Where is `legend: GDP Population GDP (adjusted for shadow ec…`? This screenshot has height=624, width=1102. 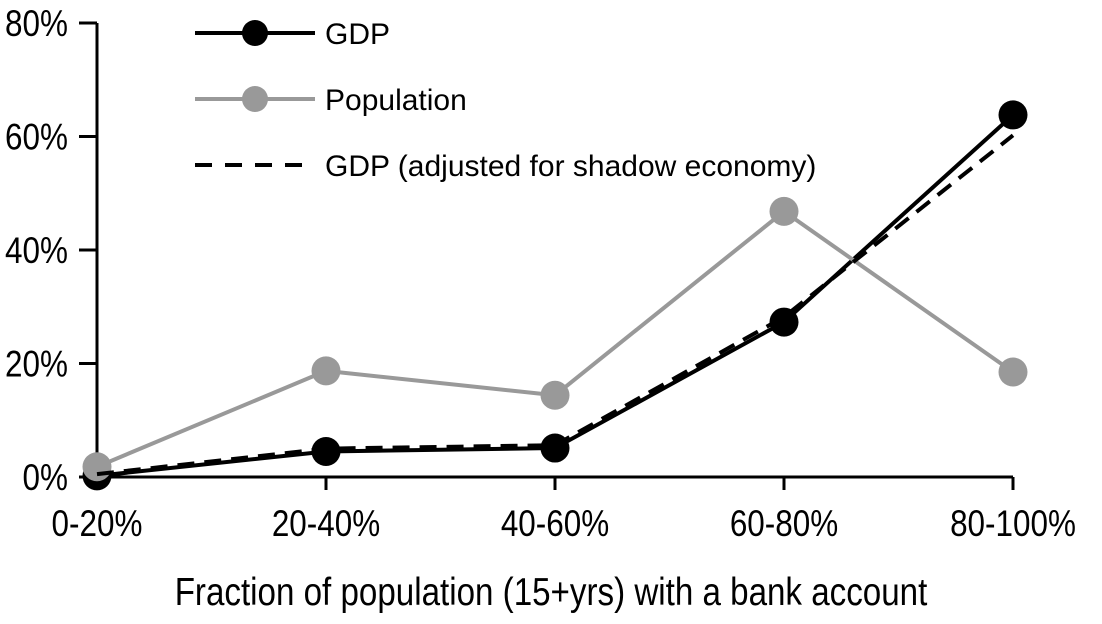
legend: GDP Population GDP (adjusted for shadow ec… is located at coordinates (505, 100).